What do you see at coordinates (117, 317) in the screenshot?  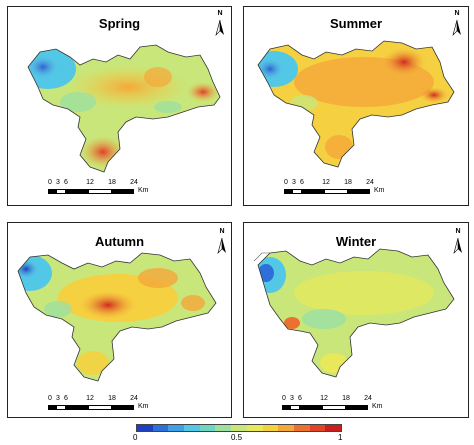 I see `autumn-map` at bounding box center [117, 317].